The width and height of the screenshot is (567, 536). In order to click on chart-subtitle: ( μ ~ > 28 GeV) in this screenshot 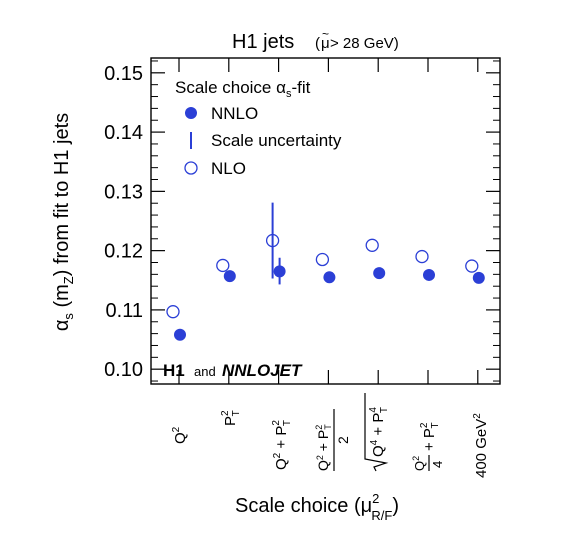, I will do `click(357, 39)`.